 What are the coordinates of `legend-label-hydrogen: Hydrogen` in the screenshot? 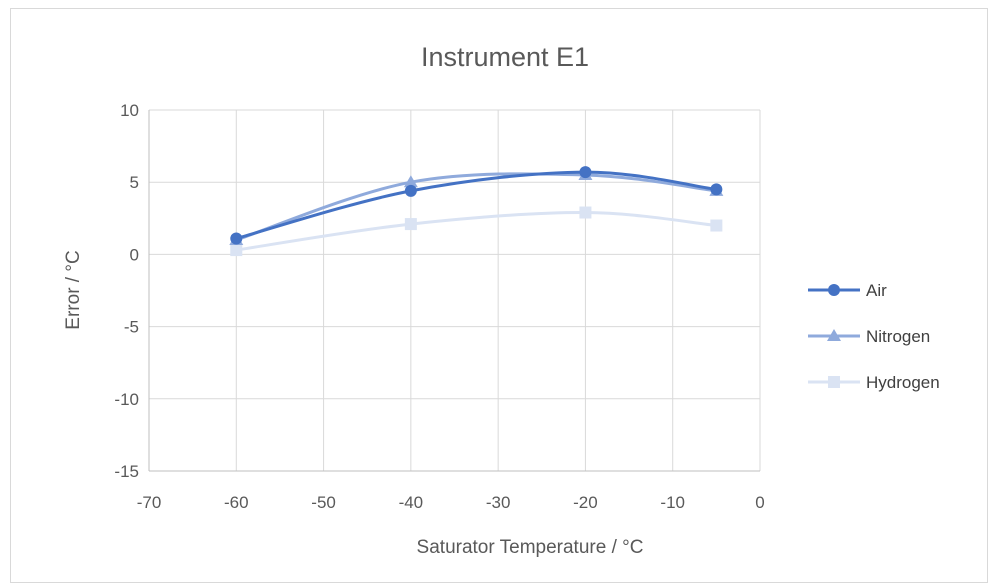 It's located at (903, 382).